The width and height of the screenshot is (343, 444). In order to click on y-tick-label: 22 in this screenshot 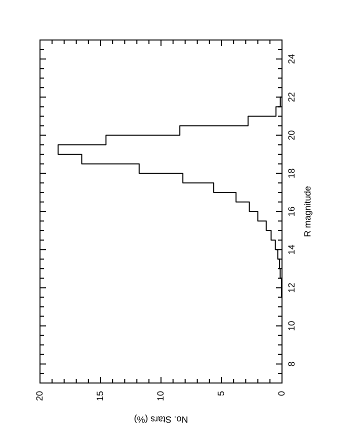, I will do `click(291, 97)`.